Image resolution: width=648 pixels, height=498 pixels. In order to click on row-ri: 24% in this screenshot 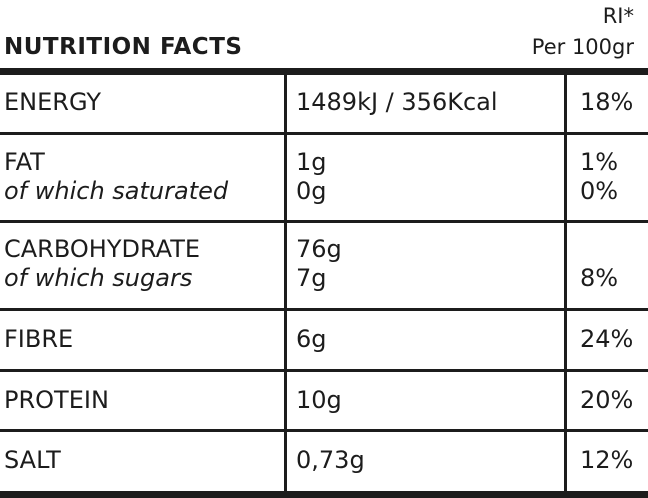, I will do `click(607, 339)`.